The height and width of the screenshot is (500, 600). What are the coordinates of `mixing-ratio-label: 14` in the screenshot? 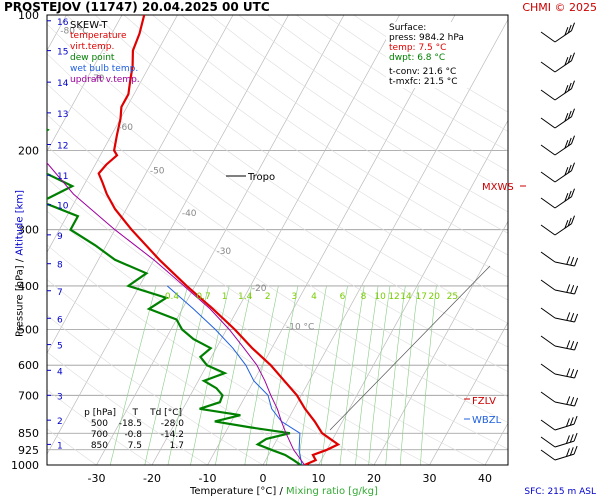 It's located at (406, 297).